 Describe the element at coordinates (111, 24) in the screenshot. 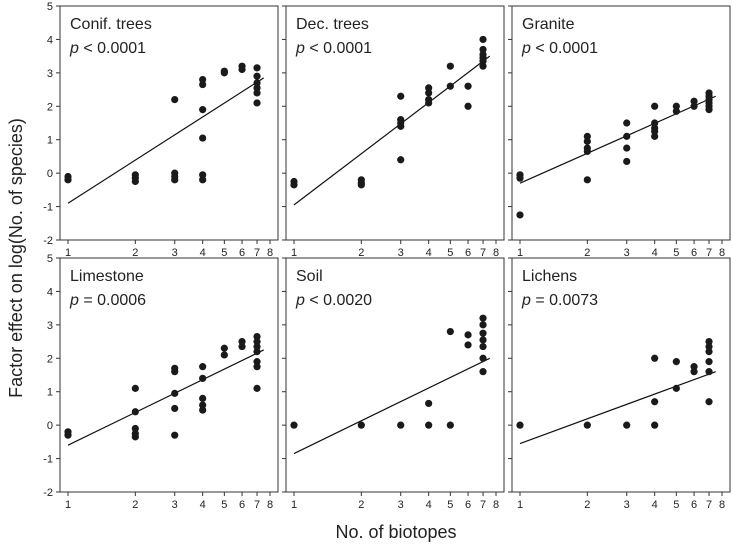

I see `panel-title: Conif. trees` at that location.